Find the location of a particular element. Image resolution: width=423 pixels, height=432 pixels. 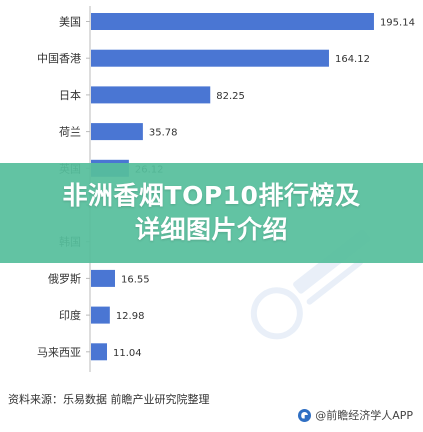

category-label: 印度 is located at coordinates (70, 315).